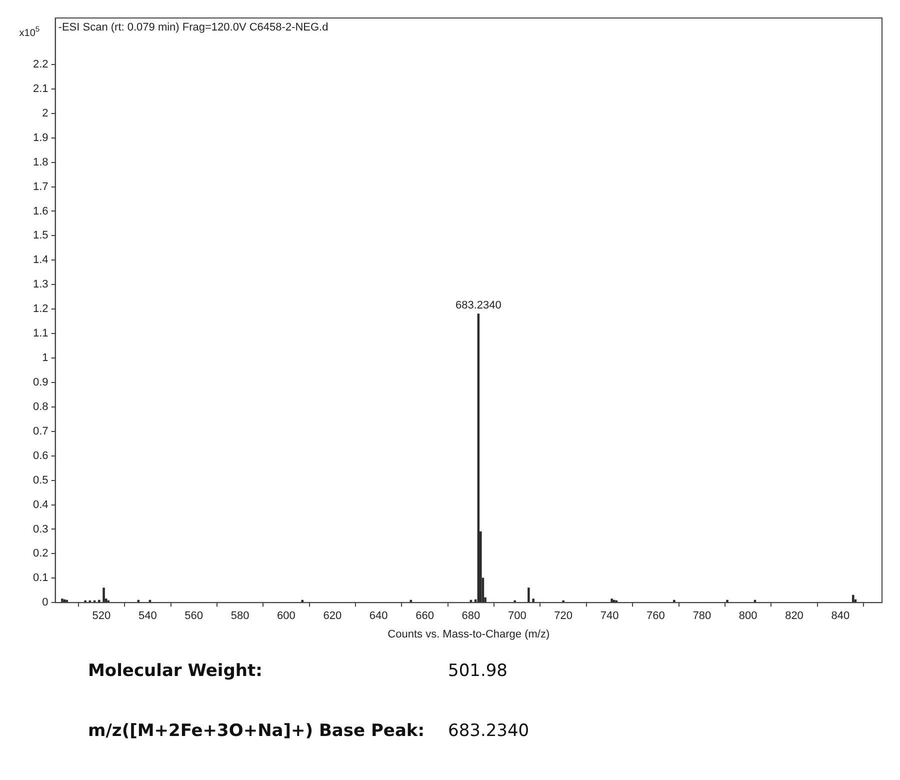  What do you see at coordinates (517, 616) in the screenshot?
I see `x-tick-label: 700` at bounding box center [517, 616].